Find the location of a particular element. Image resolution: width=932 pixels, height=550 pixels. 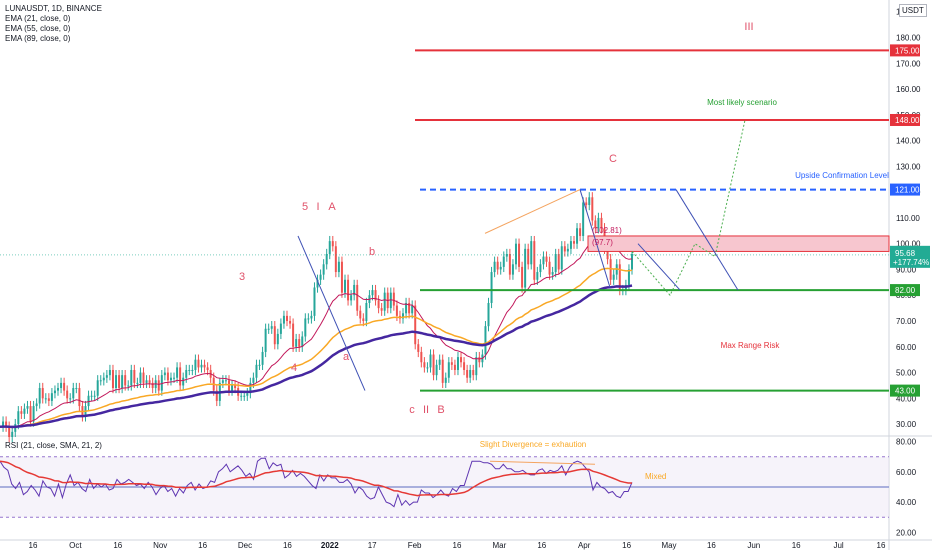

current-price-tag is located at coordinates (910, 256).